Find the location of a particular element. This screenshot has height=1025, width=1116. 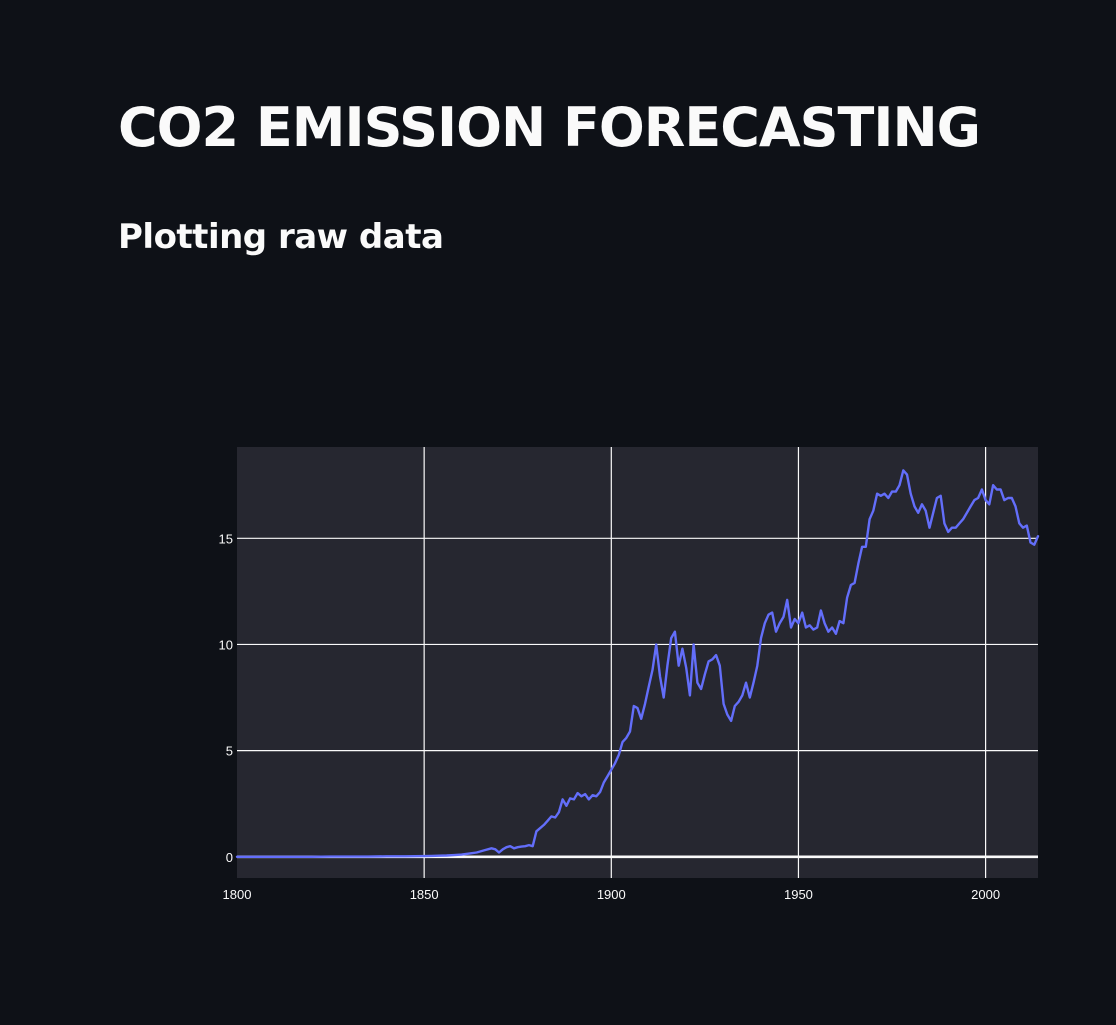

y-tick-label: 0 is located at coordinates (229, 857).